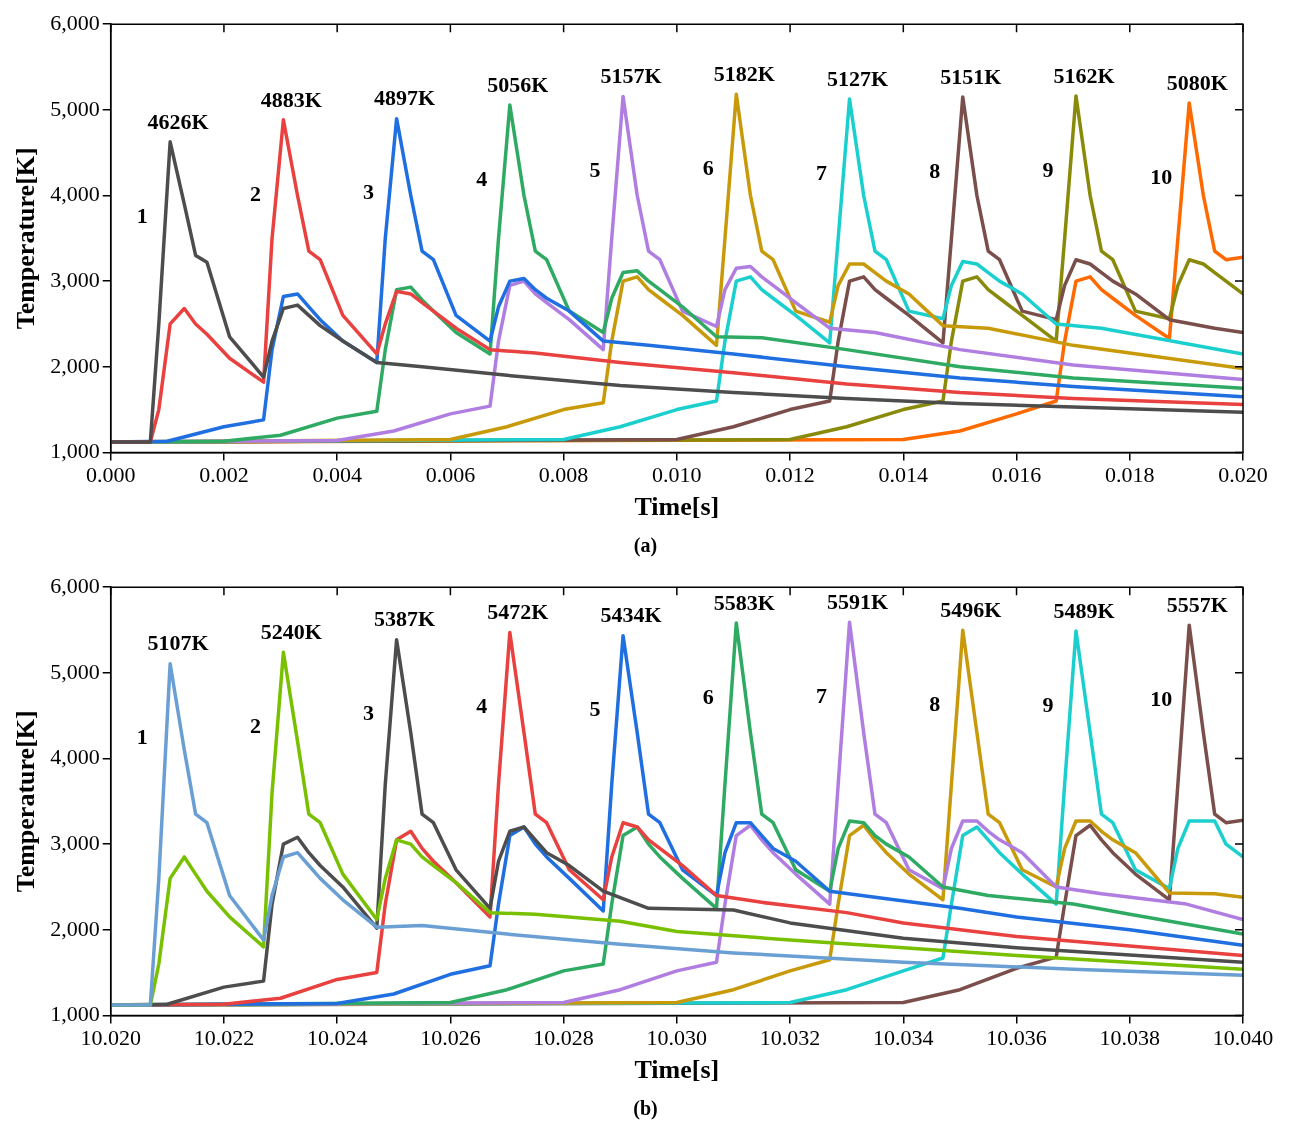 The width and height of the screenshot is (1295, 1142). I want to click on x-tick-label: 0.016, so click(1016, 475).